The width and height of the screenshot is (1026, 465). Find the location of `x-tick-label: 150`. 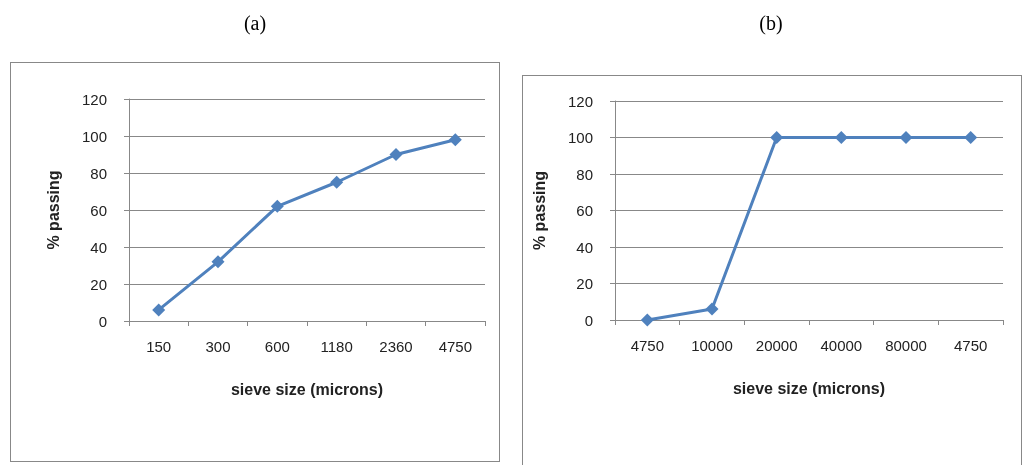

x-tick-label: 150 is located at coordinates (159, 346).